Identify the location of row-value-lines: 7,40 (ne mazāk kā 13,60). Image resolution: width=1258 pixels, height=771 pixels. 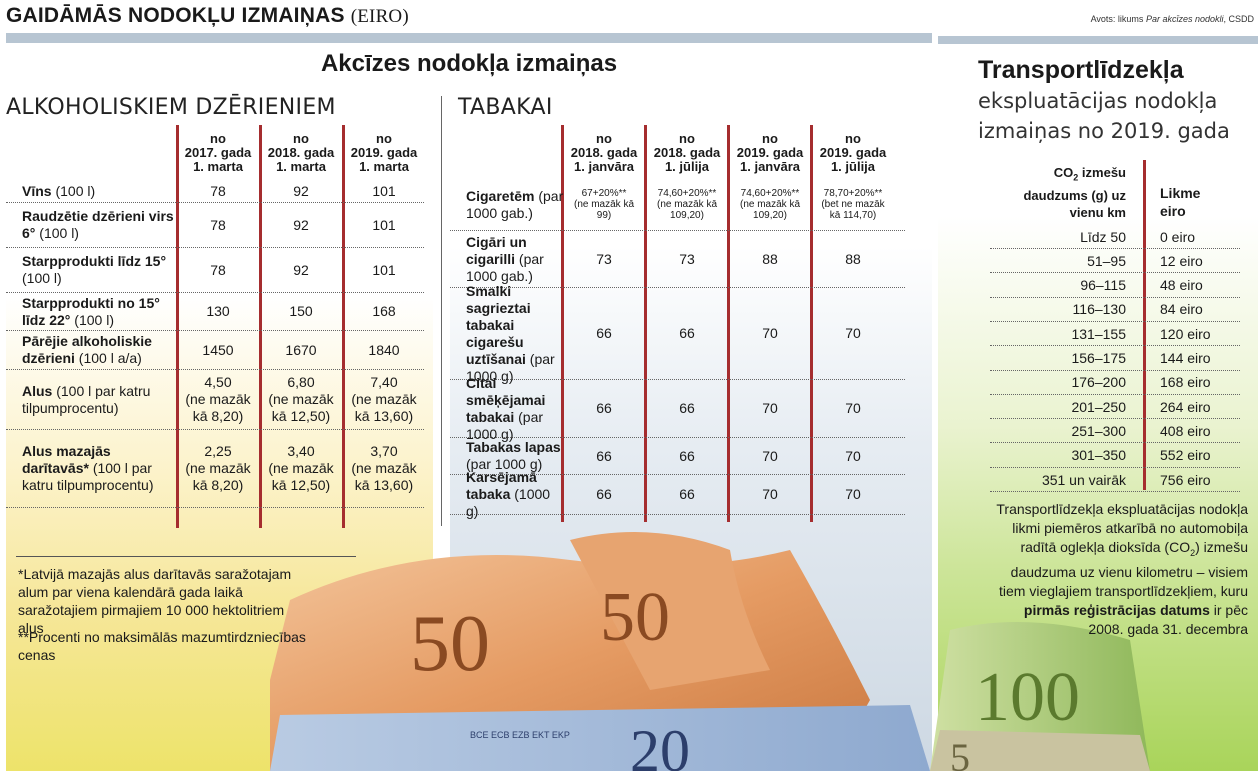
(383, 399).